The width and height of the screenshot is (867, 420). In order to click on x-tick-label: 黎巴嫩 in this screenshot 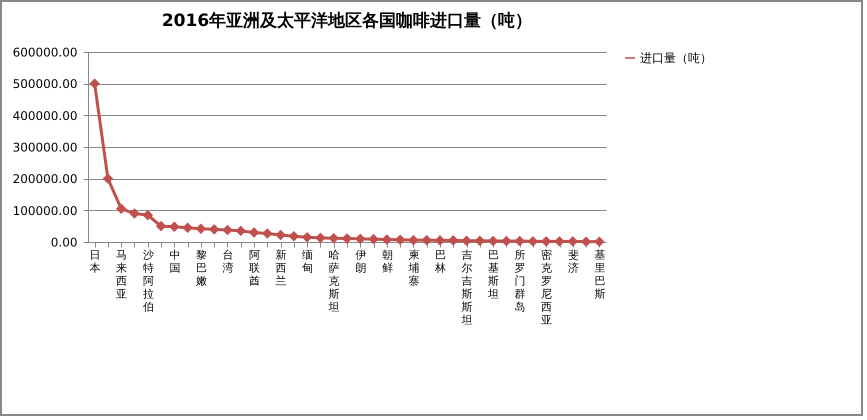, I will do `click(201, 268)`.